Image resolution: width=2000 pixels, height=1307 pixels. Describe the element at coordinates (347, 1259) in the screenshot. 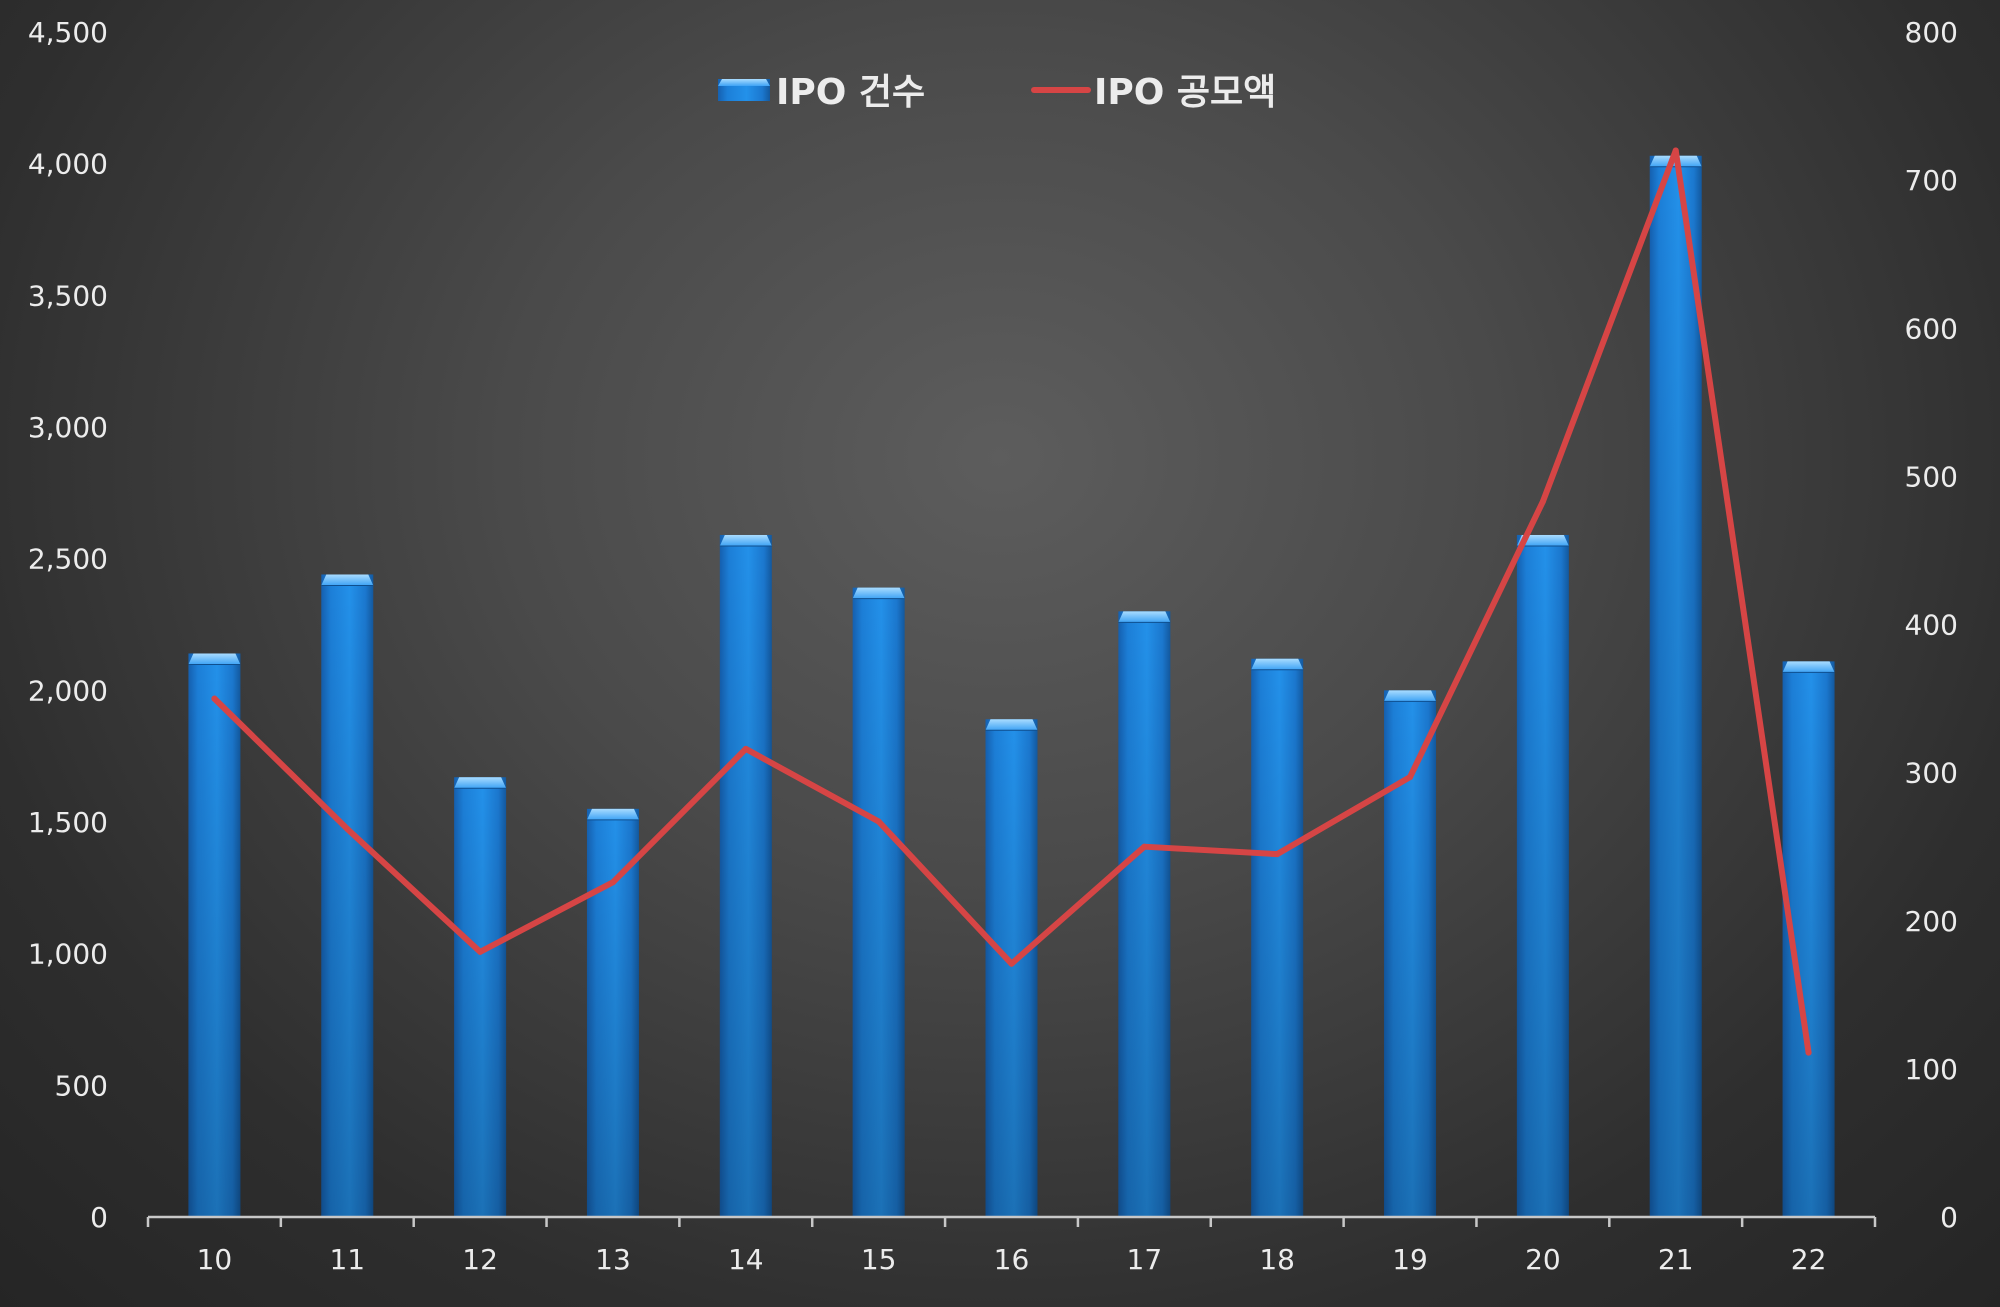

I see `x-tick-label: 11` at that location.